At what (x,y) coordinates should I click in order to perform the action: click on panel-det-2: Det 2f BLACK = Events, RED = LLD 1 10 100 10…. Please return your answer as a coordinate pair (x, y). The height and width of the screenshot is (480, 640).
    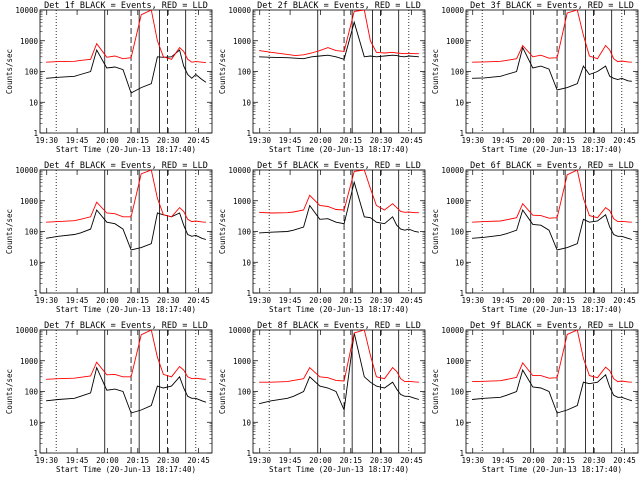
    Looking at the image, I should click on (322, 77).